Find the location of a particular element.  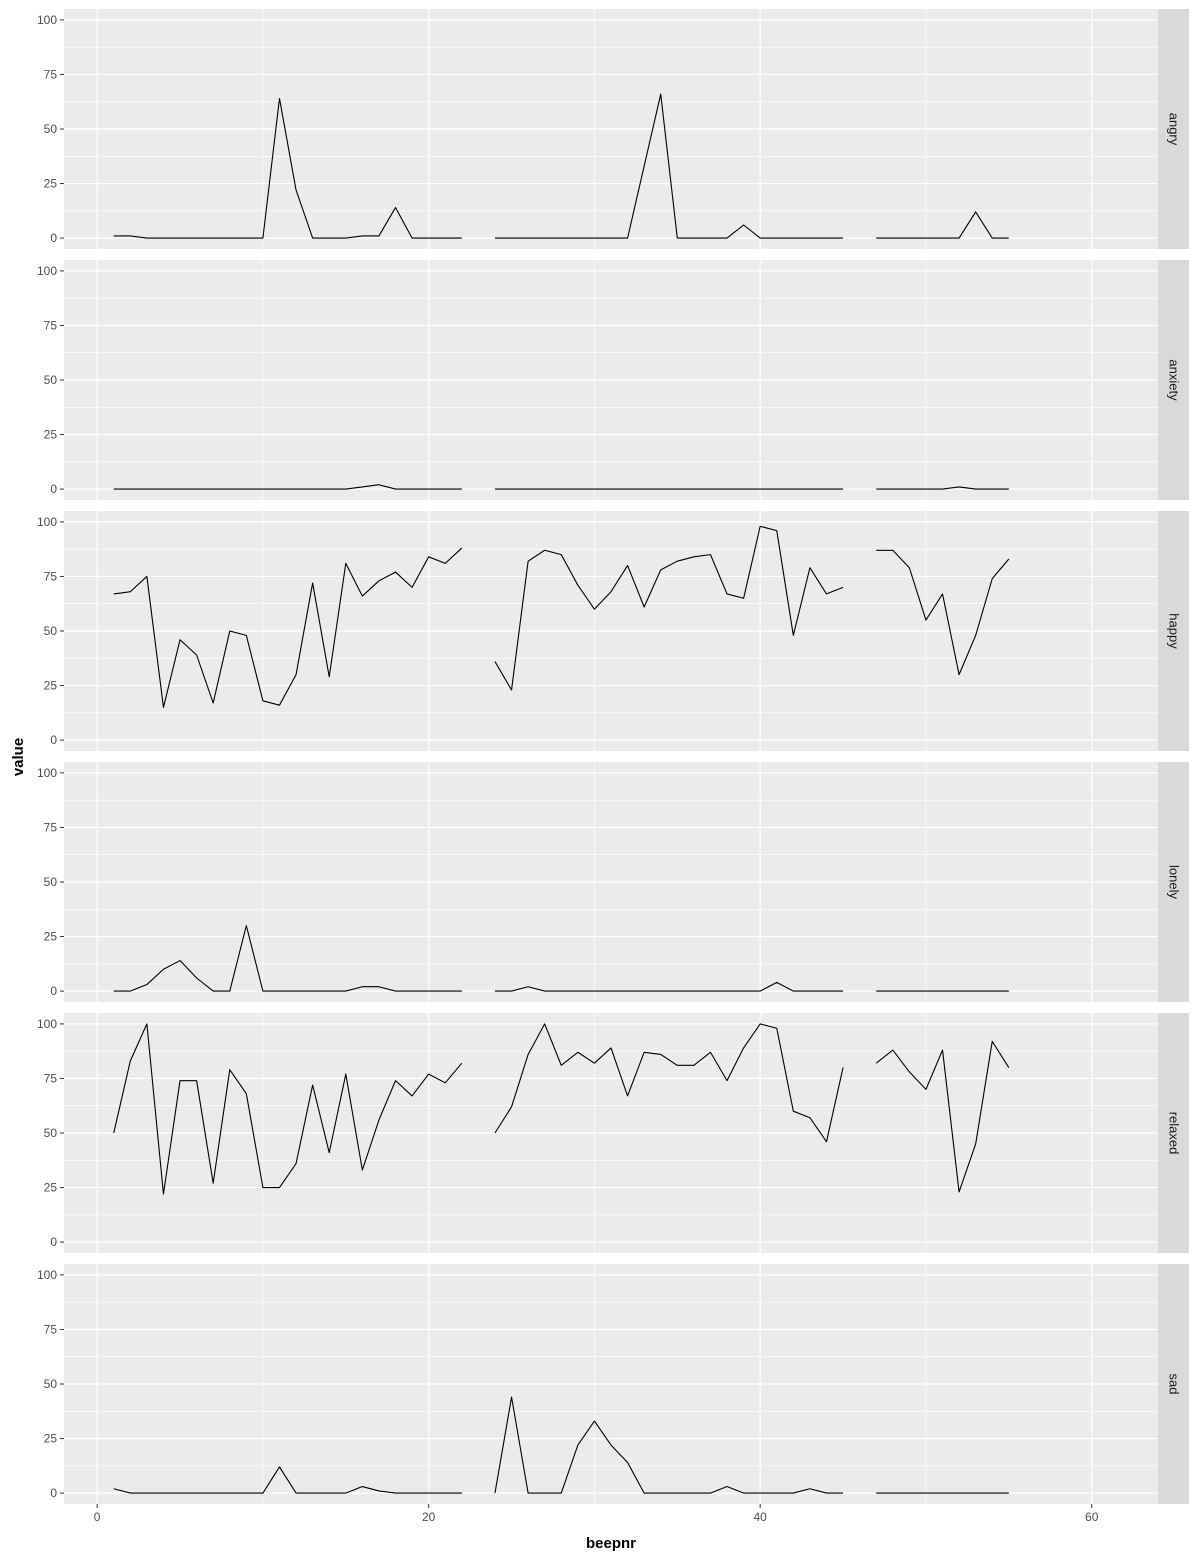

x-tick-label: 0 is located at coordinates (97, 1517).